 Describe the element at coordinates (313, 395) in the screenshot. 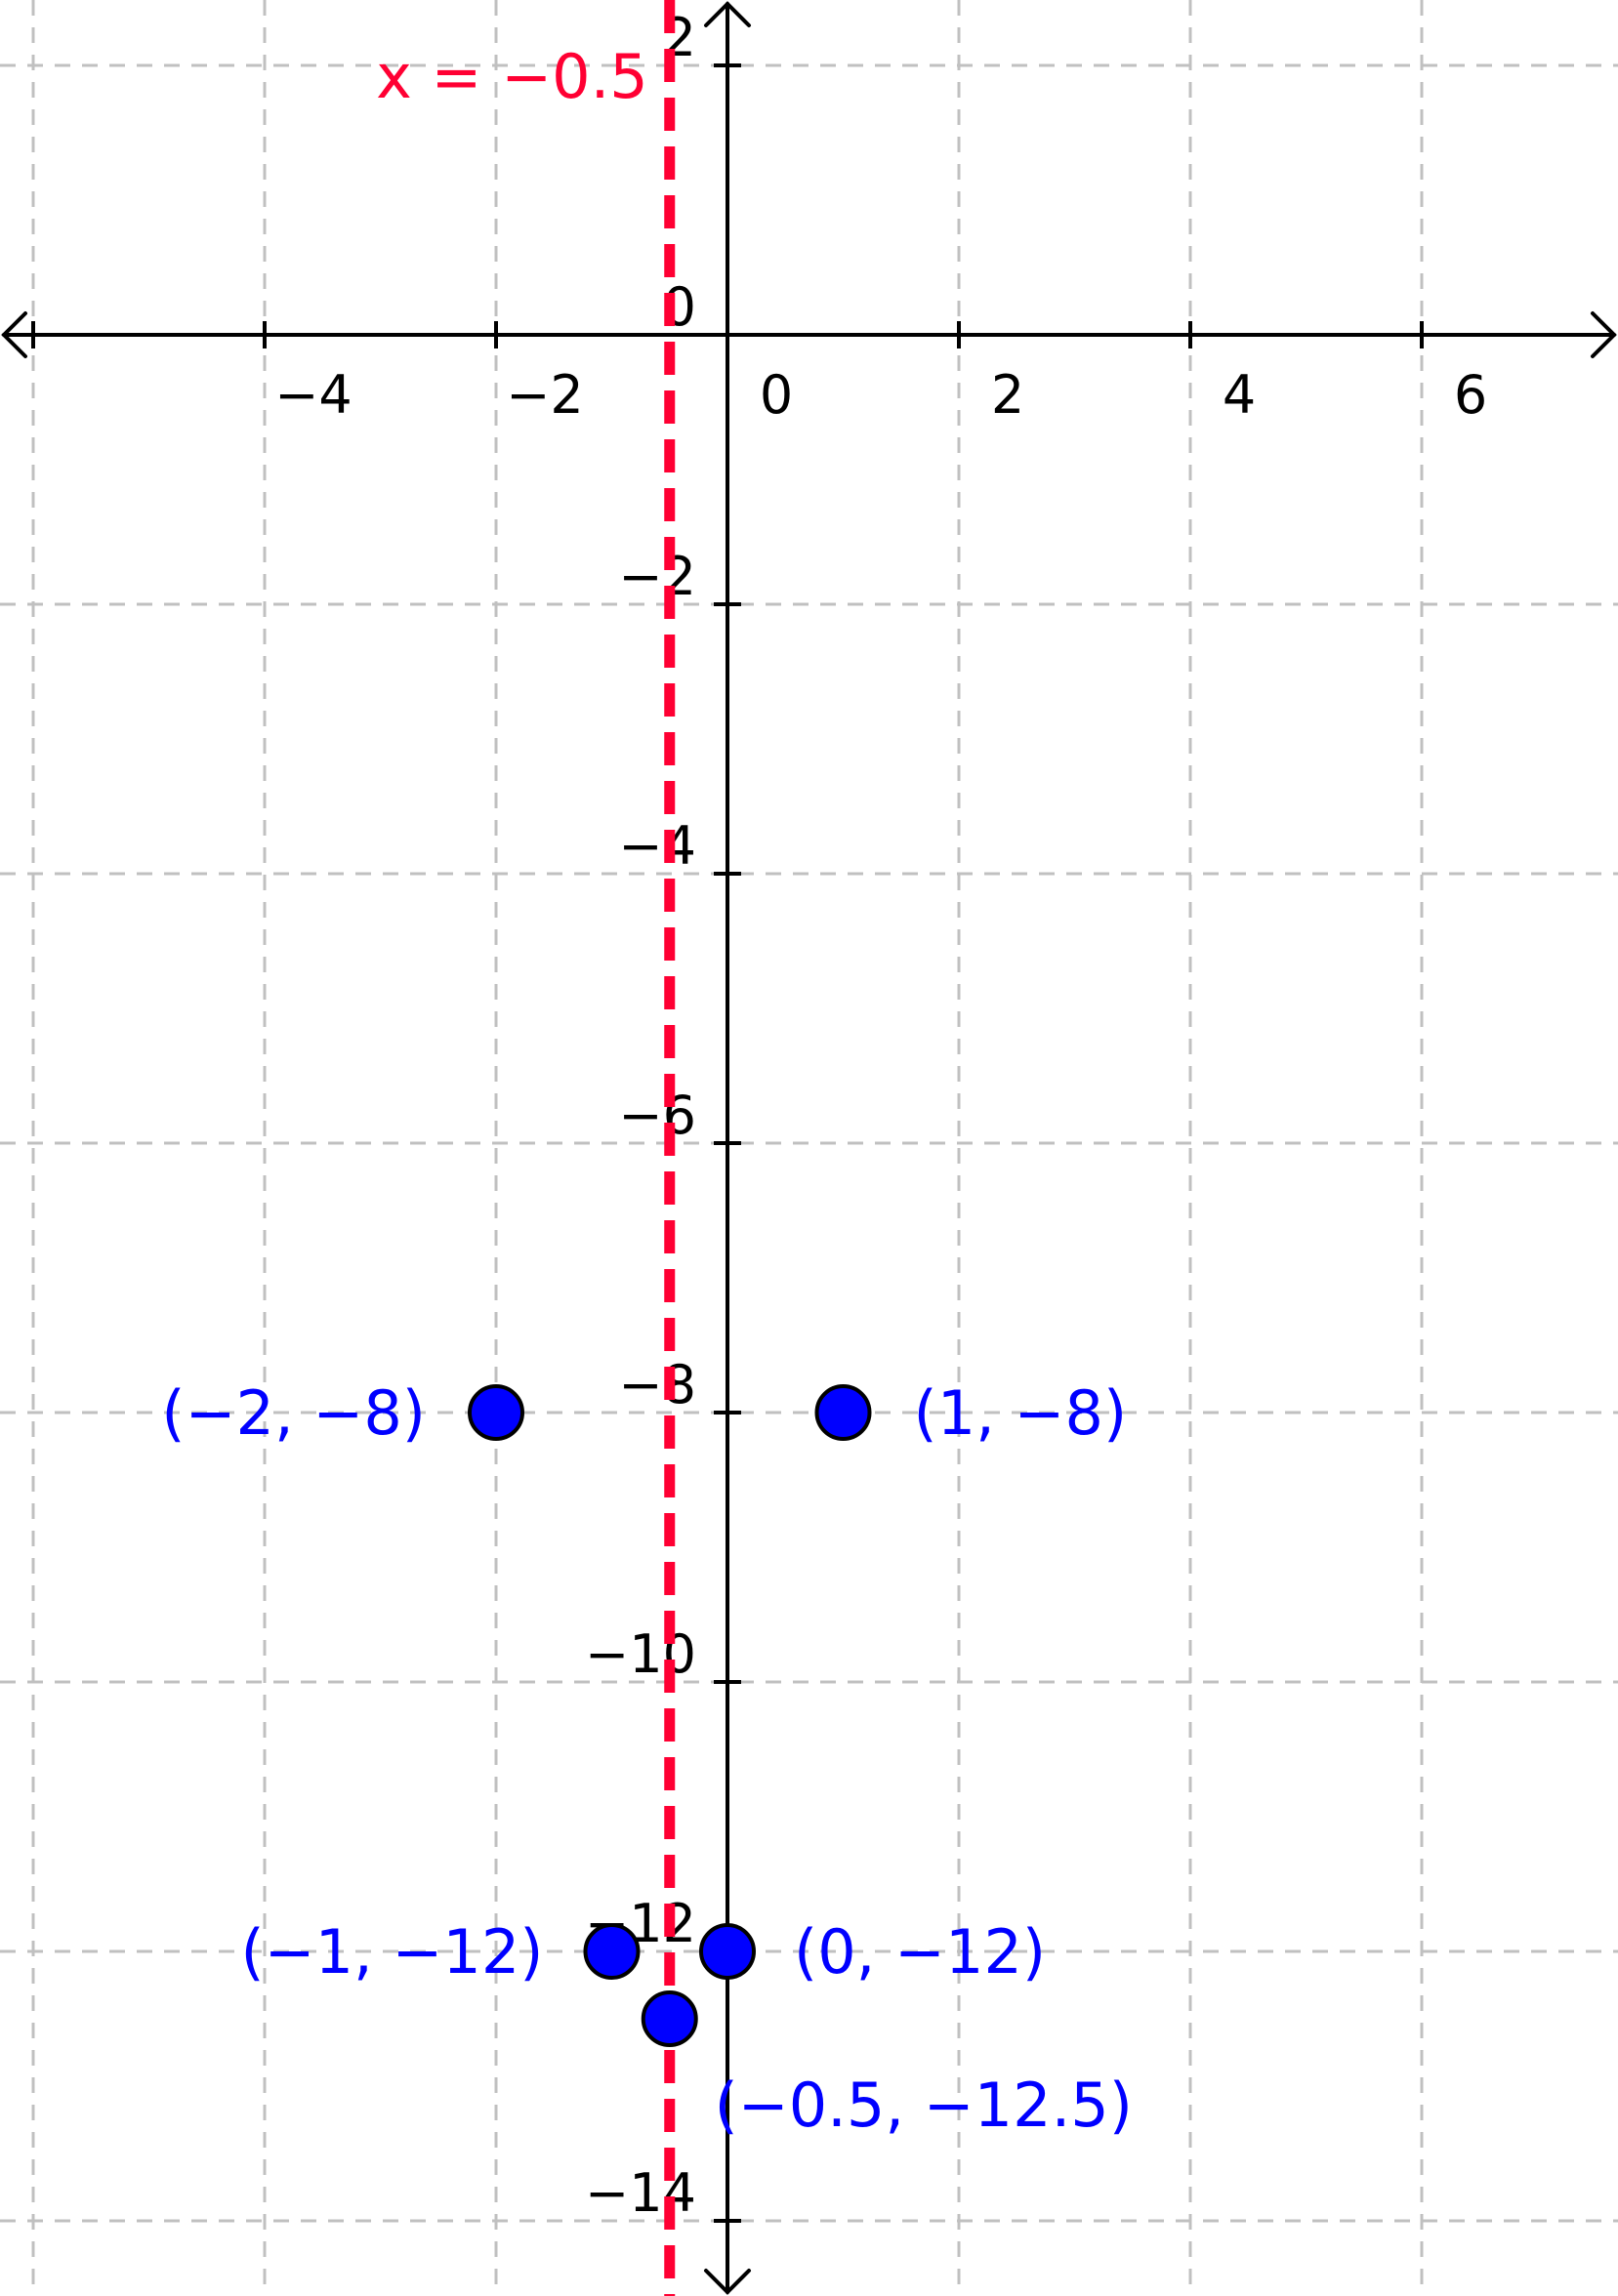

I see `x-tick-label: −4` at that location.